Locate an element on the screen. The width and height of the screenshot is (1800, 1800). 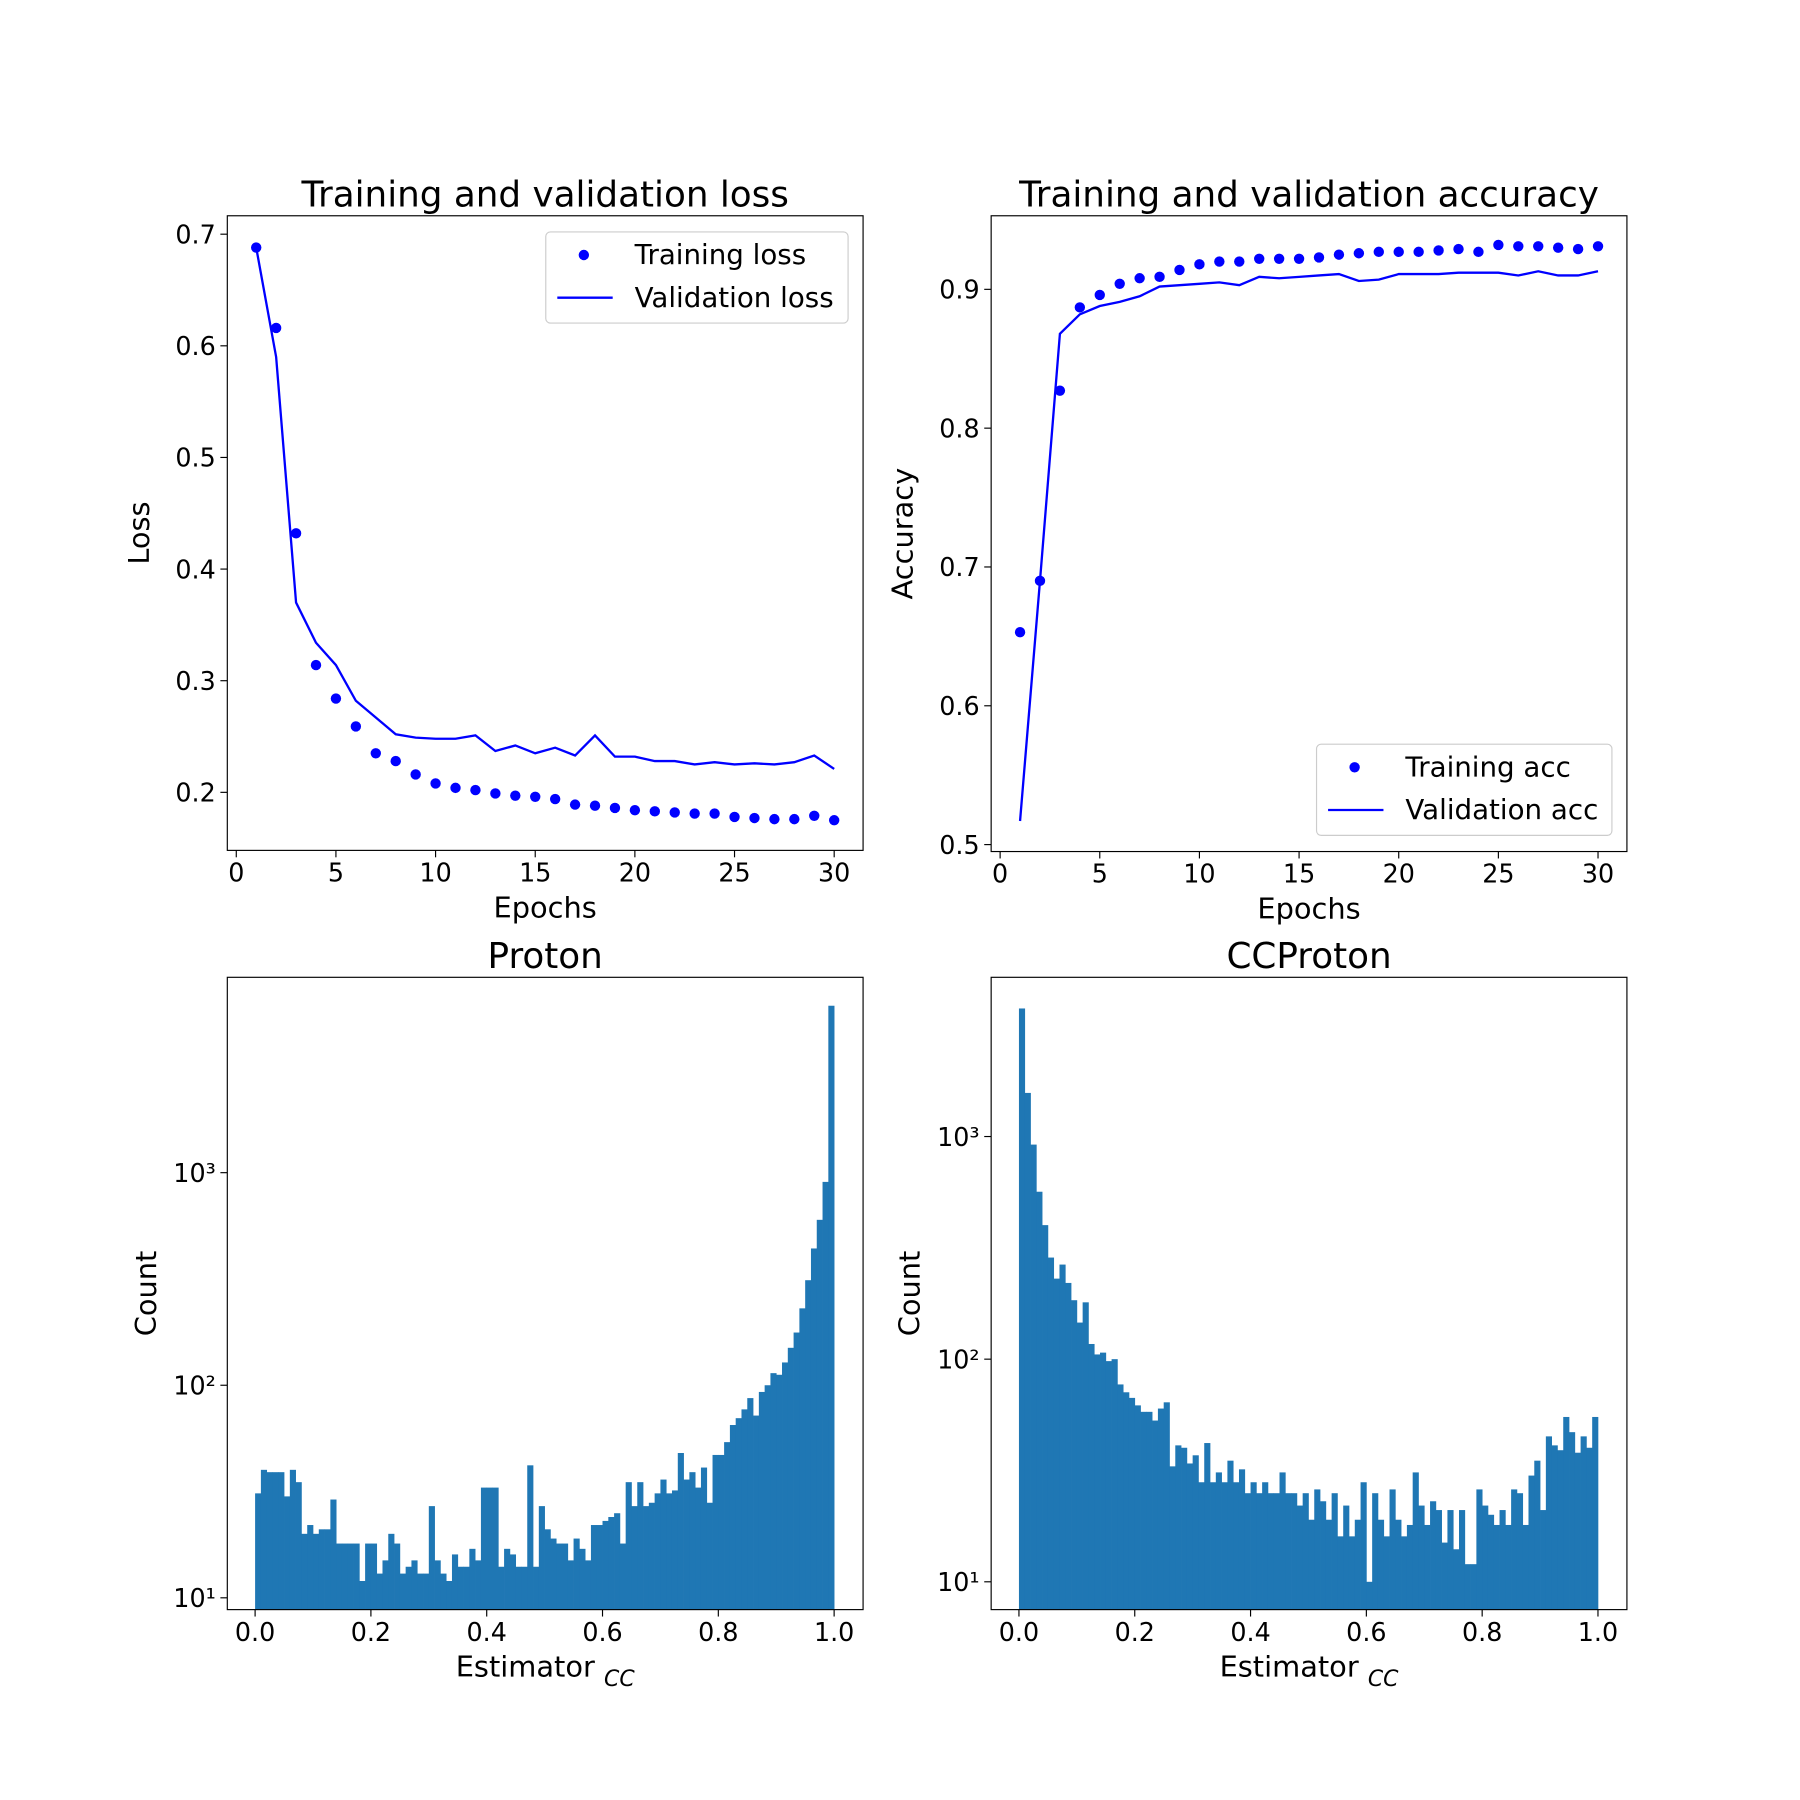
y-tick-label: 0.8 is located at coordinates (959, 428).